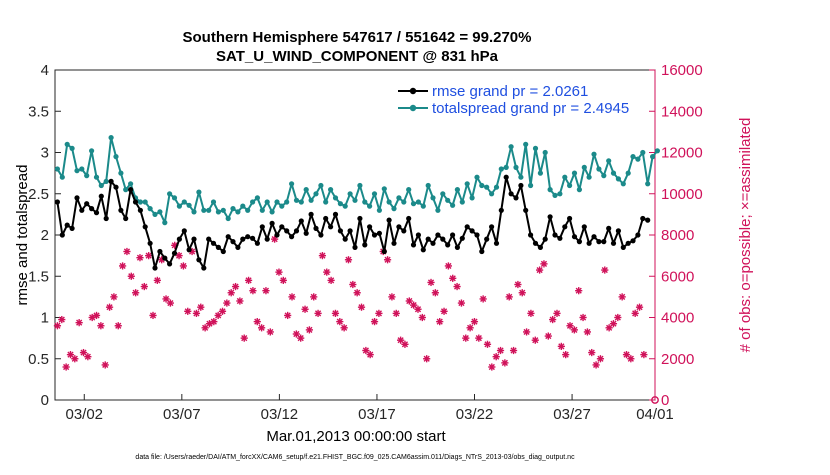  I want to click on obs-possible-marker, so click(655, 400).